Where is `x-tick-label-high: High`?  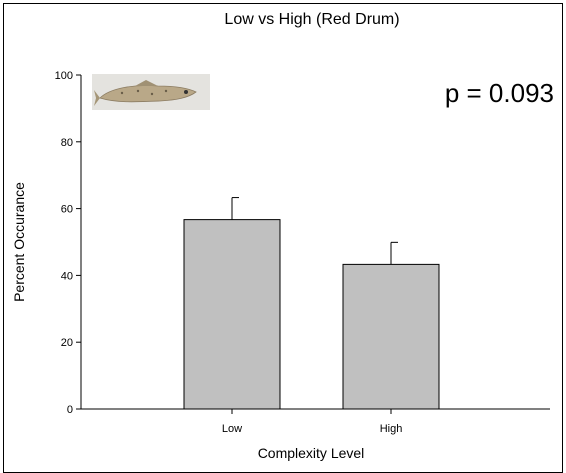 x-tick-label-high: High is located at coordinates (391, 429).